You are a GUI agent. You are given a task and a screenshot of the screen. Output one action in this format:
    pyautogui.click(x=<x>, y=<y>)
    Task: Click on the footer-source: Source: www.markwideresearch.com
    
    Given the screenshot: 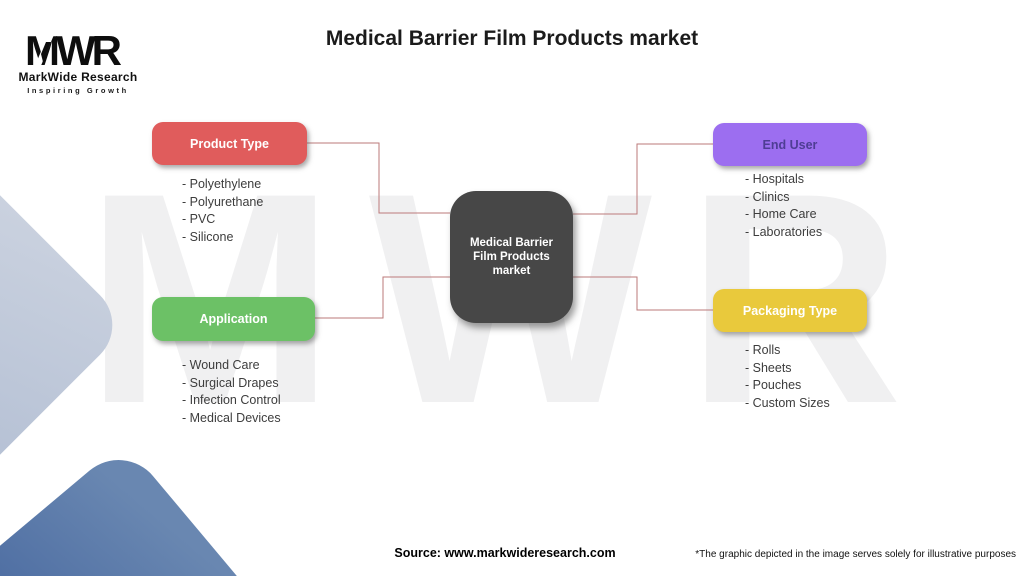 What is the action you would take?
    pyautogui.click(x=505, y=553)
    